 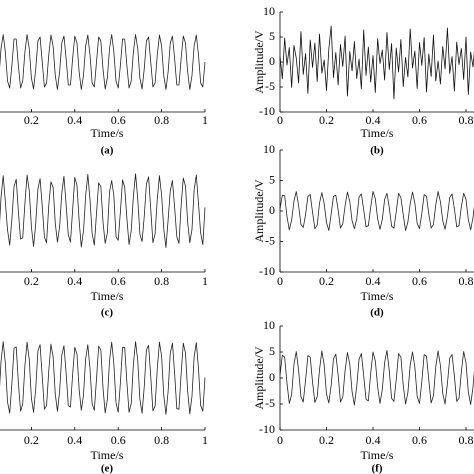 I want to click on panel: 0.2 0.4 0.6 0.8 1 Time/s(e), so click(x=104, y=407).